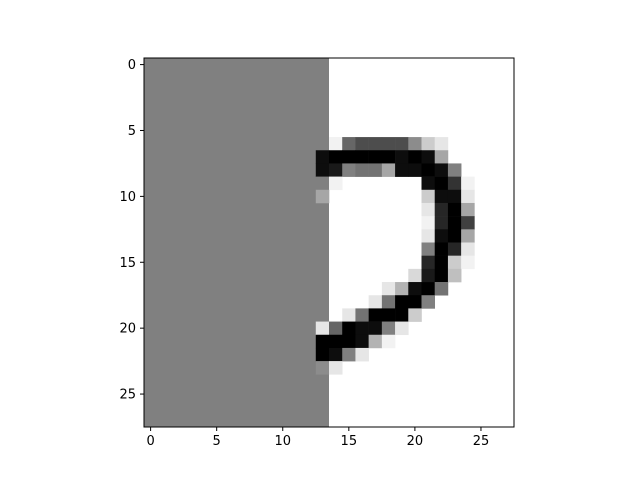  Describe the element at coordinates (127, 263) in the screenshot. I see `y-tick-label: 15` at that location.